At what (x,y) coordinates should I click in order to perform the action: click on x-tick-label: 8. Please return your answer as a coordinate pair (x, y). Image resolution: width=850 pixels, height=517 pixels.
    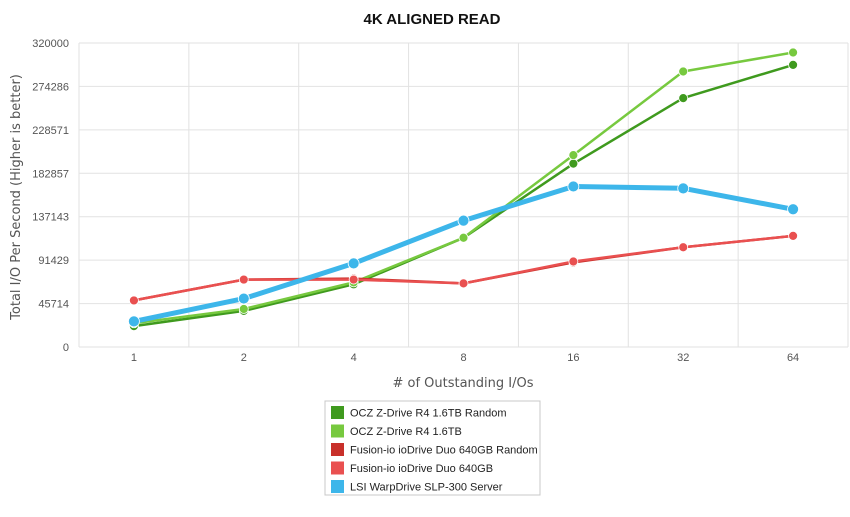
    Looking at the image, I should click on (463, 358).